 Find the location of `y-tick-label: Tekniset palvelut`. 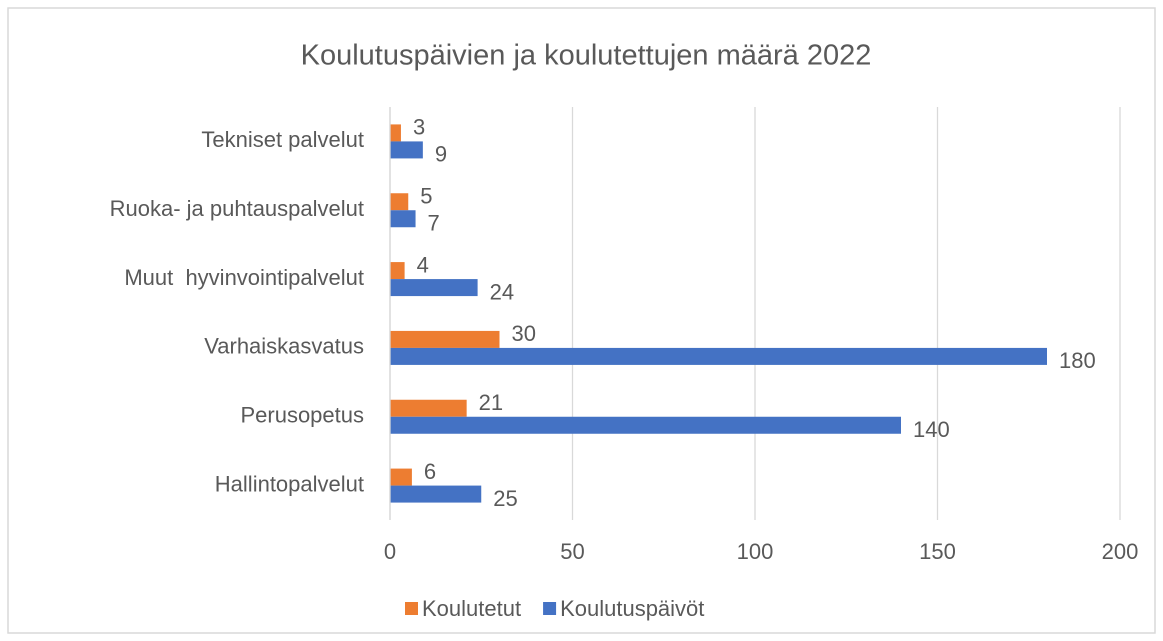

y-tick-label: Tekniset palvelut is located at coordinates (282, 139).